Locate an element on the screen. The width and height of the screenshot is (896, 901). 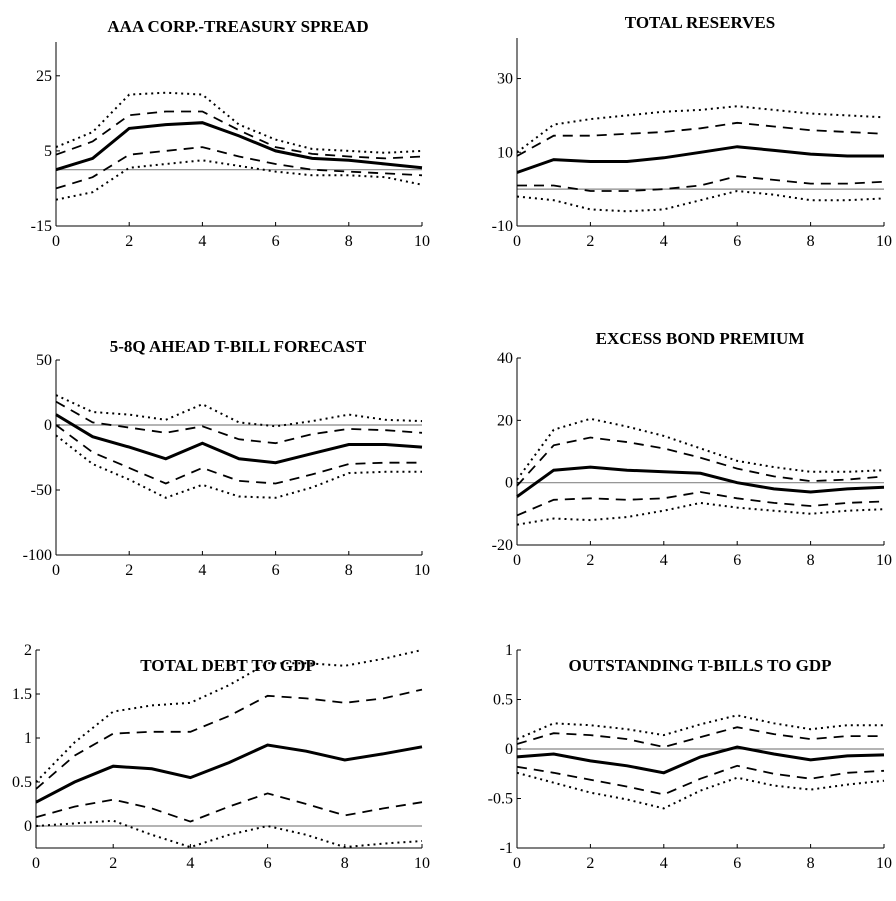
y-tick-label: -1 is located at coordinates (506, 848).